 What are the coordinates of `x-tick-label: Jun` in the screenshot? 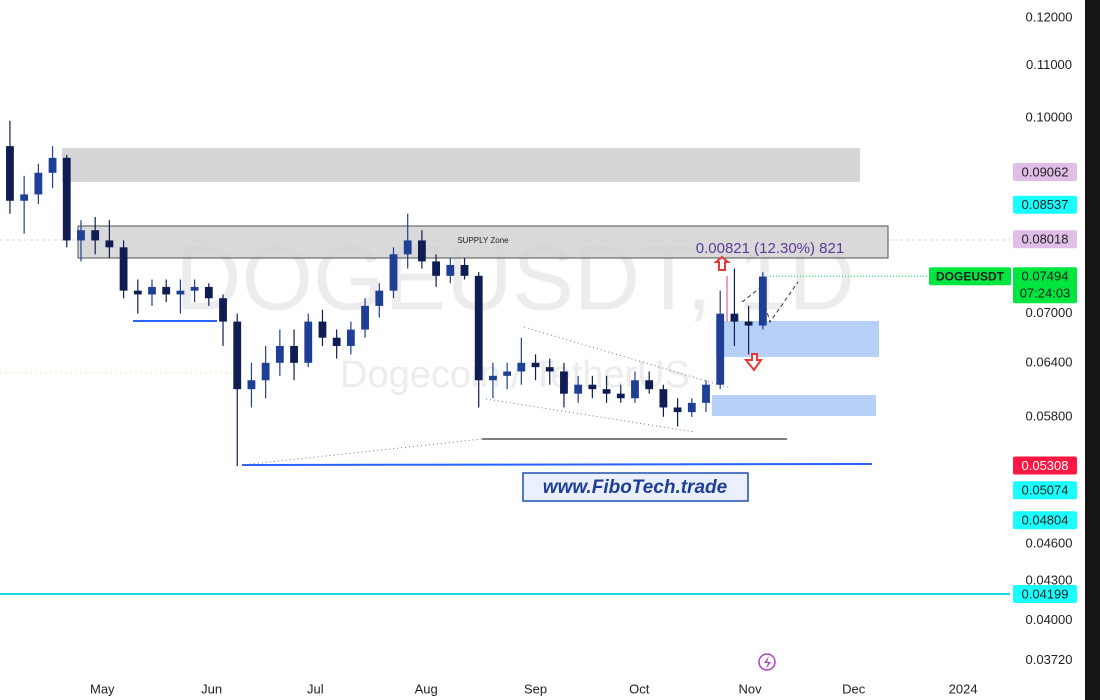 It's located at (211, 688).